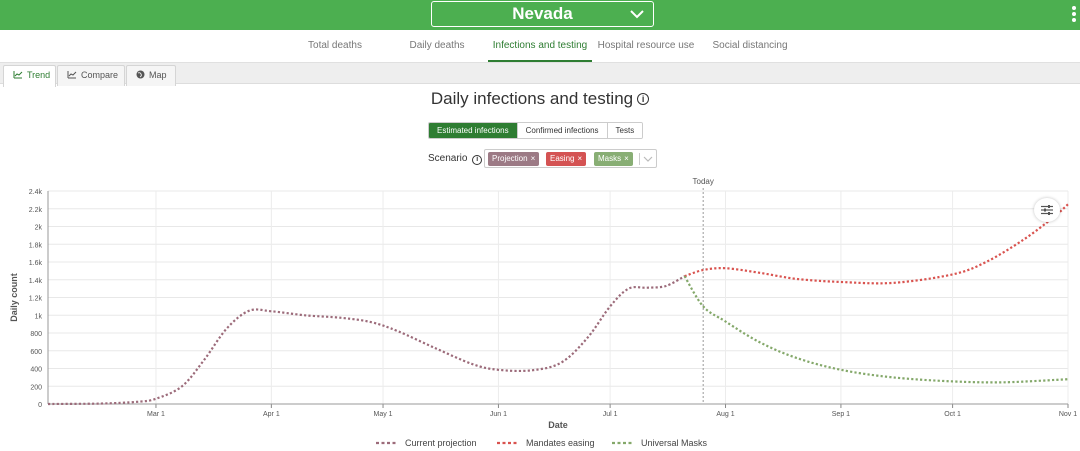 The width and height of the screenshot is (1080, 451). What do you see at coordinates (36, 387) in the screenshot?
I see `y-tick-label: 200` at bounding box center [36, 387].